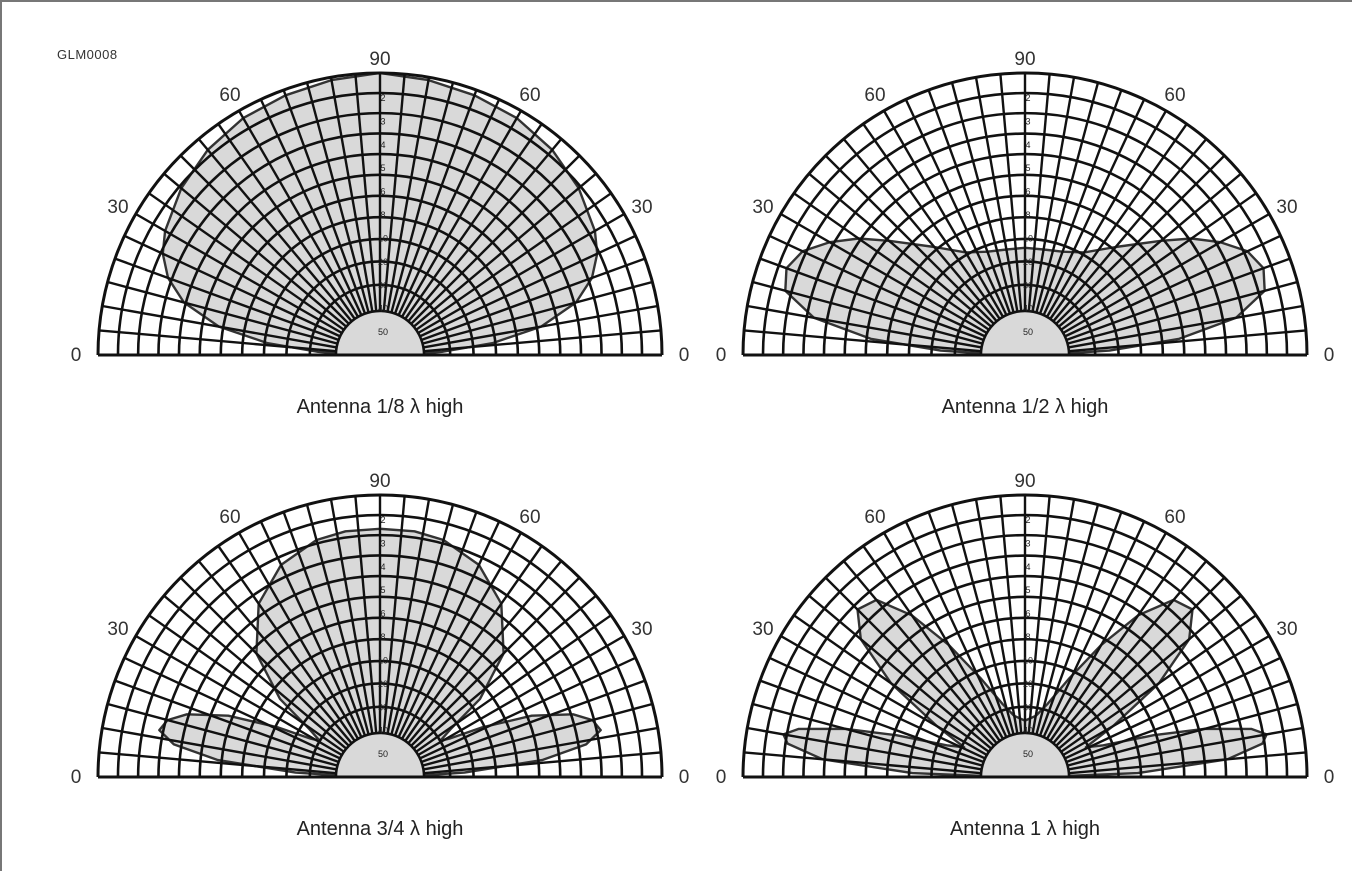 This screenshot has width=1352, height=871. What do you see at coordinates (382, 520) in the screenshot?
I see `db-tick-label: 2` at bounding box center [382, 520].